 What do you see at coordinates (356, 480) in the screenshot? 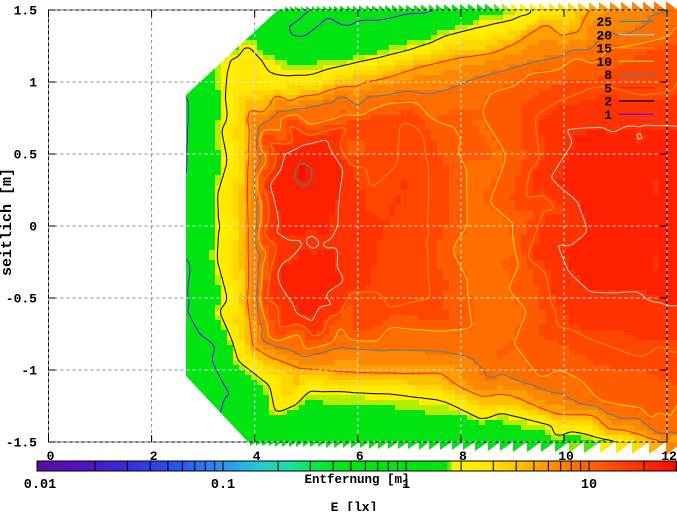
I see `svg-text: Entfernung [m]` at bounding box center [356, 480].